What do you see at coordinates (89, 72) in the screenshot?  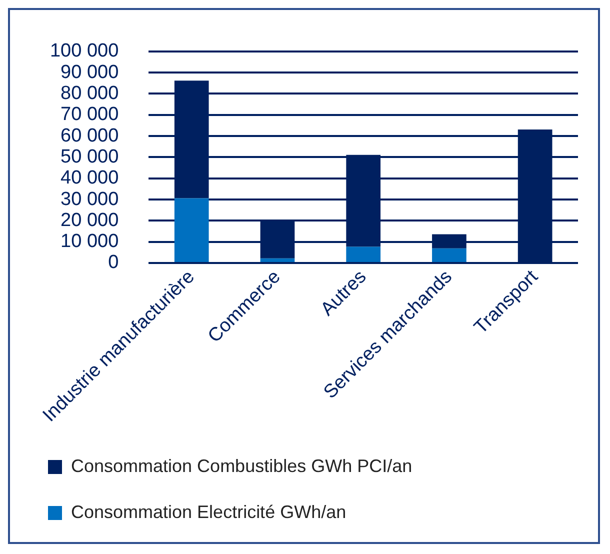 I see `y-tick-label: 90 000` at bounding box center [89, 72].